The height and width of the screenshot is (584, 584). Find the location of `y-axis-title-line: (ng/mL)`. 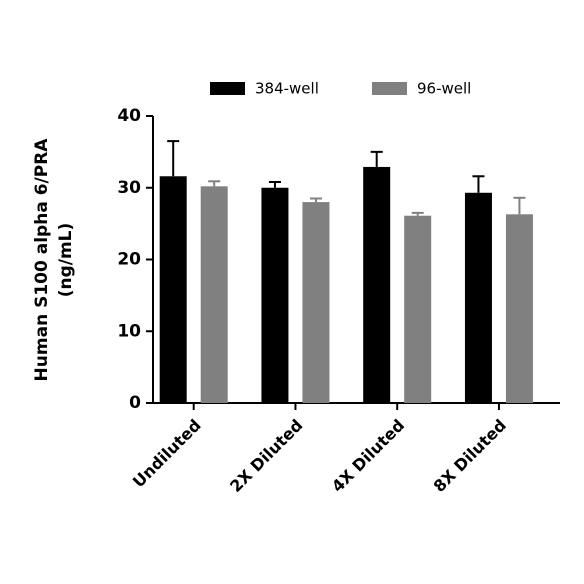

y-axis-title-line: (ng/mL) is located at coordinates (66, 260).